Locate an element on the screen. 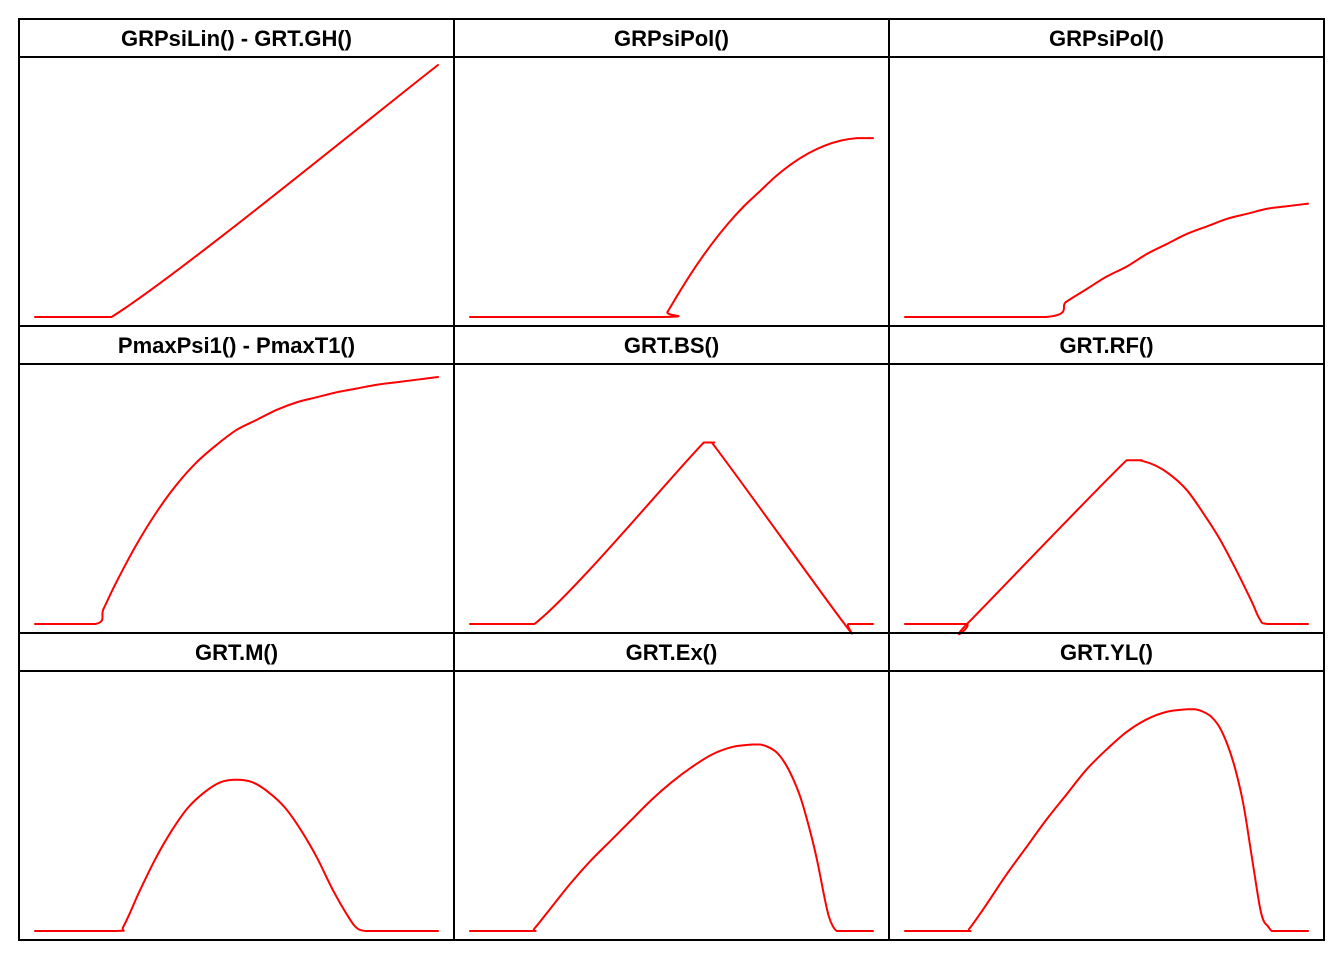  panel-1: GRPsiLin() - GRT.GH() is located at coordinates (236, 172).